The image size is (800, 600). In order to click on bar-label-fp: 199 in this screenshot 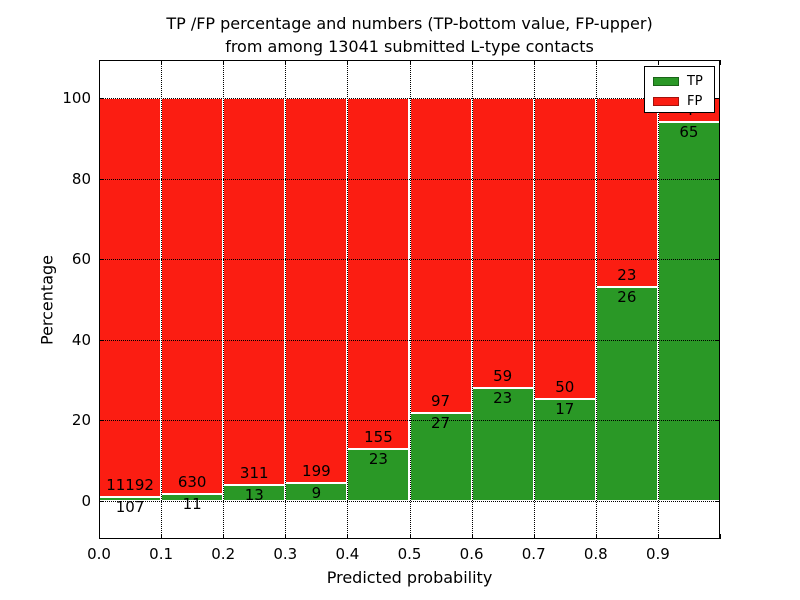, I will do `click(316, 471)`.